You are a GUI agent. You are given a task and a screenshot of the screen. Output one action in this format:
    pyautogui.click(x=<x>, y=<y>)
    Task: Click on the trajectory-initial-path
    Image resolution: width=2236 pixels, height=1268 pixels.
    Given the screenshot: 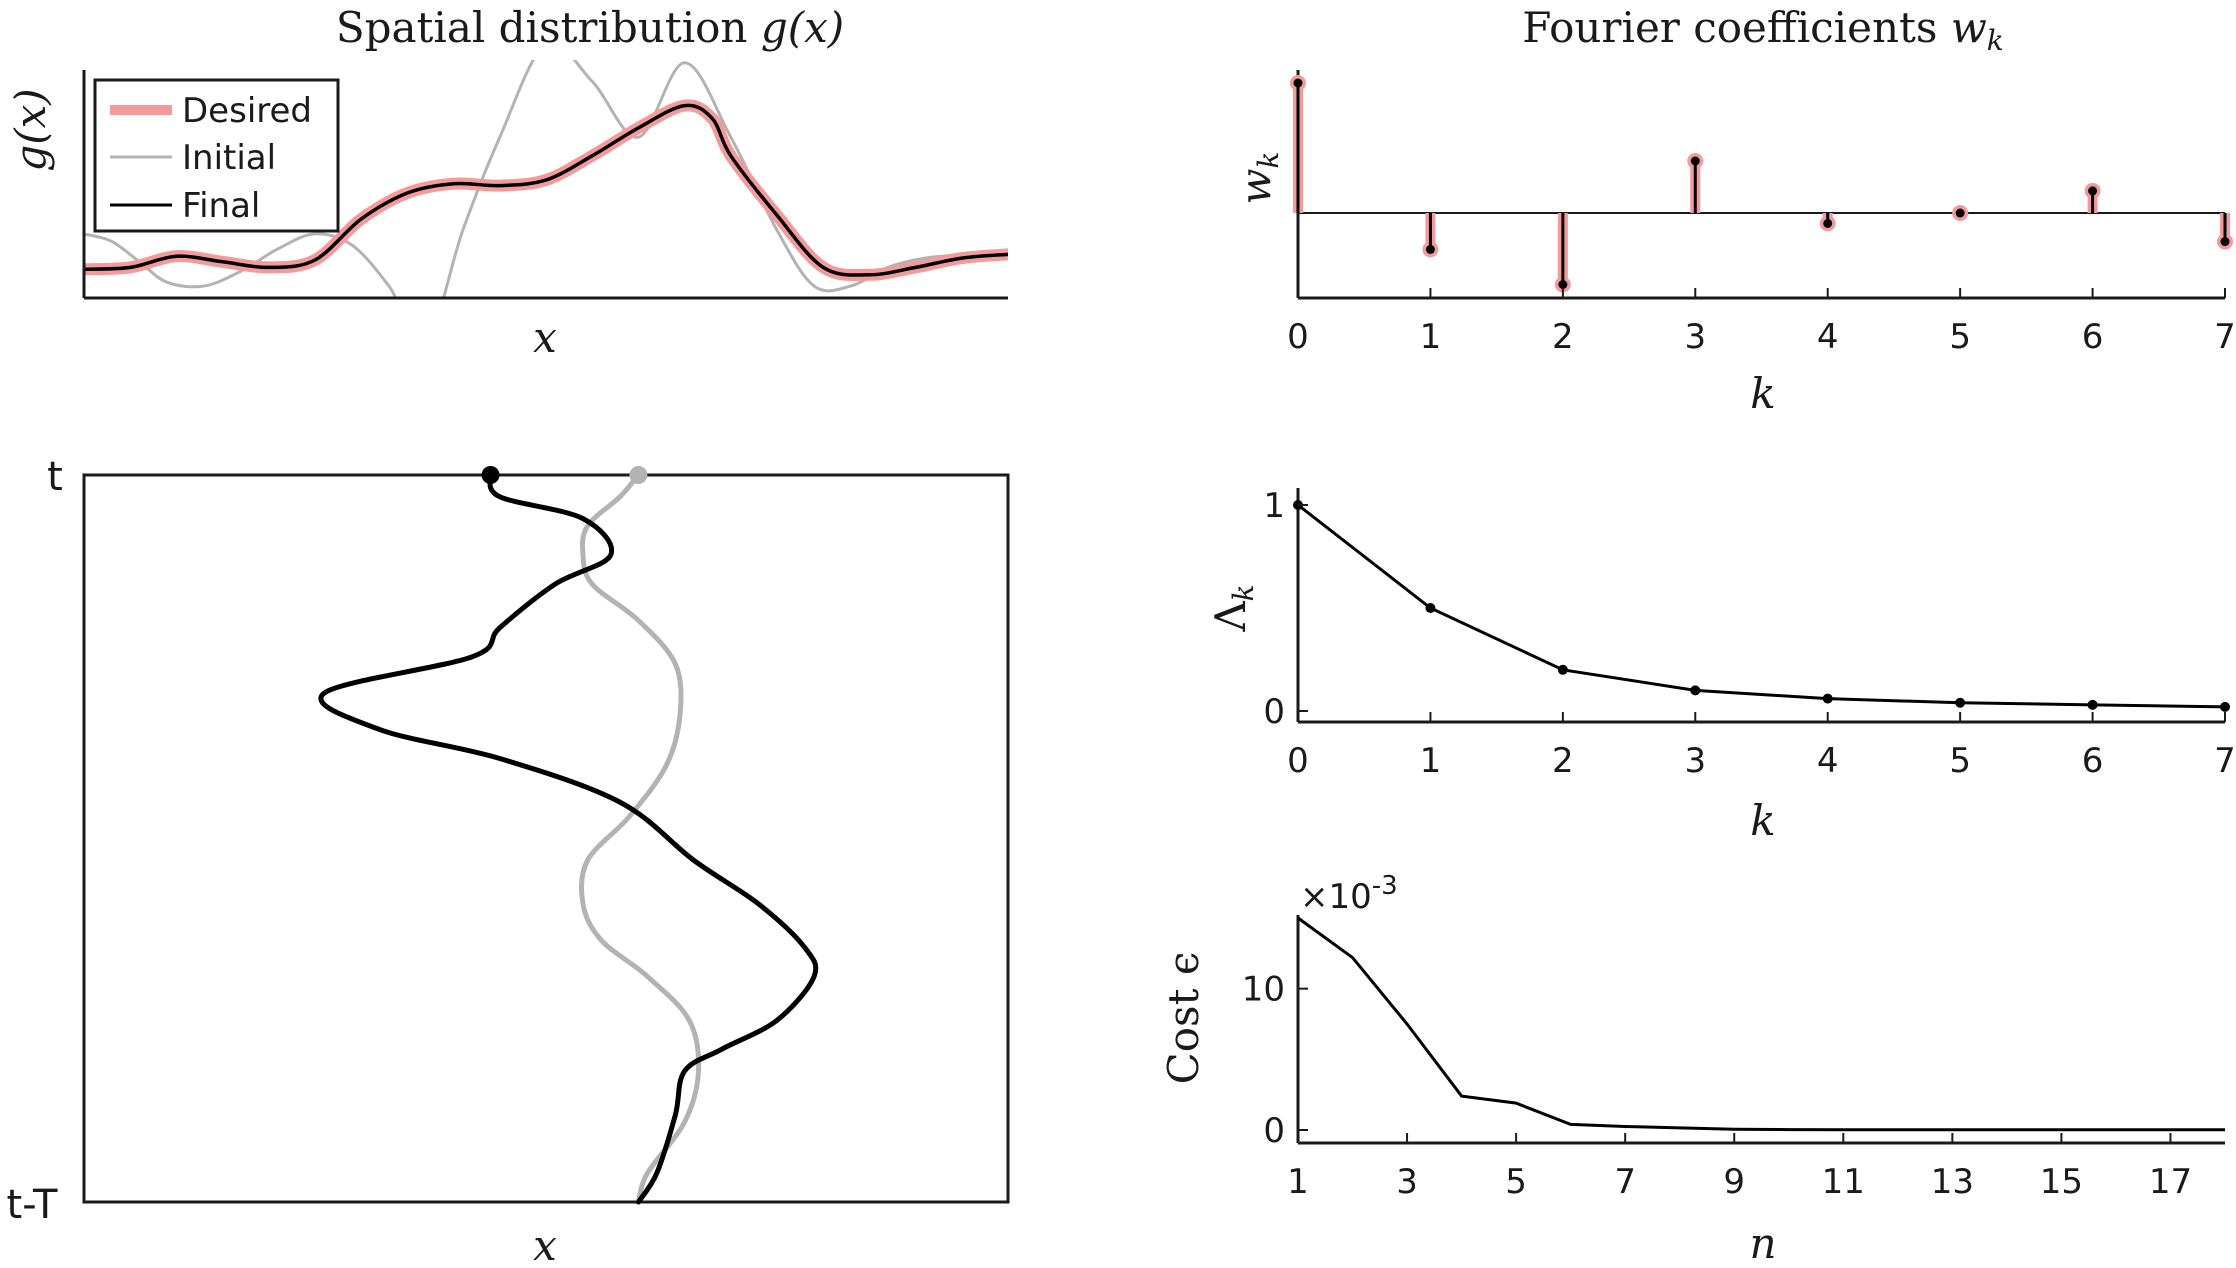 What is the action you would take?
    pyautogui.click(x=640, y=838)
    